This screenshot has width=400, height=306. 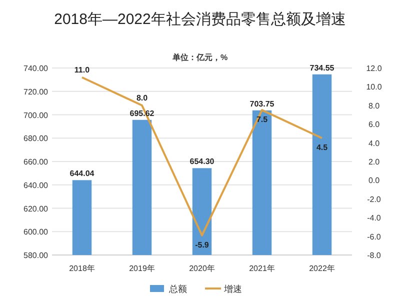 I want to click on y-tick-label: 700.00, so click(x=36, y=115).